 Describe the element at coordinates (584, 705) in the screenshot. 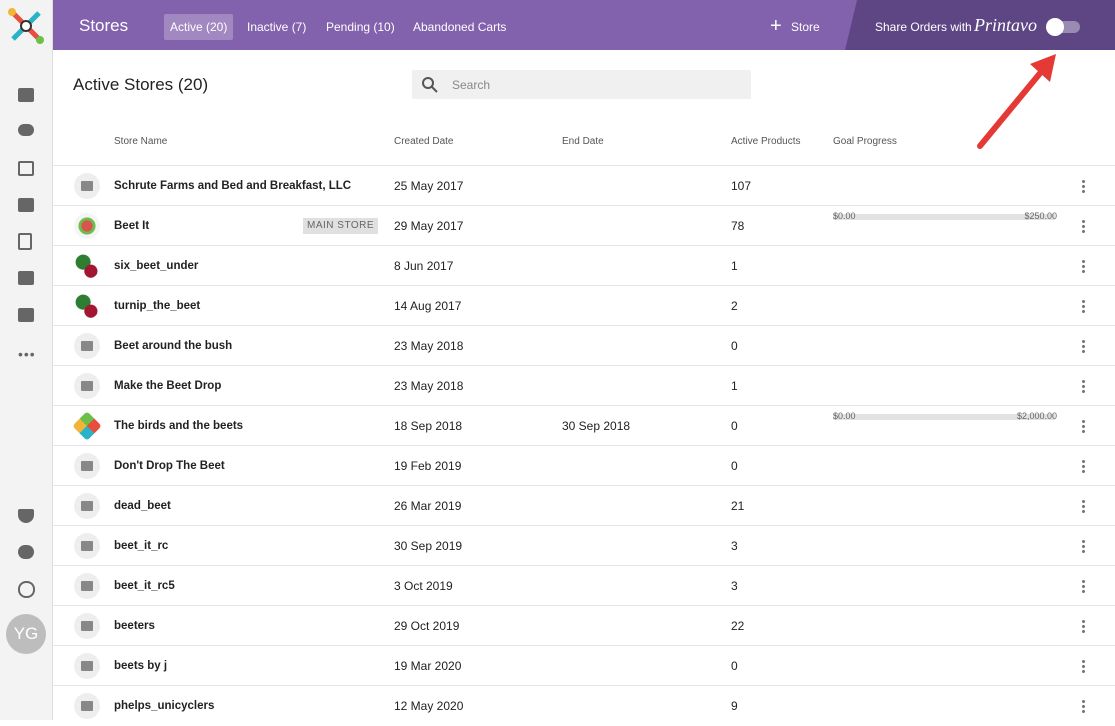

I see `table-row: phelps_unicyclers 12 May 2020 9` at that location.